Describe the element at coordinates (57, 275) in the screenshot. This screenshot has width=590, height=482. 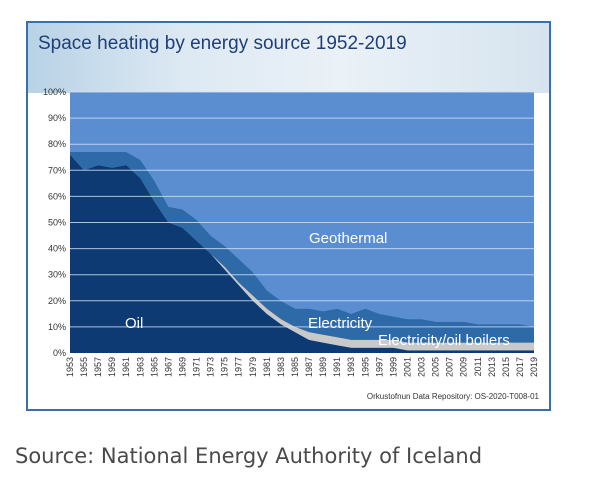
I see `y-tick-label: 30%` at that location.